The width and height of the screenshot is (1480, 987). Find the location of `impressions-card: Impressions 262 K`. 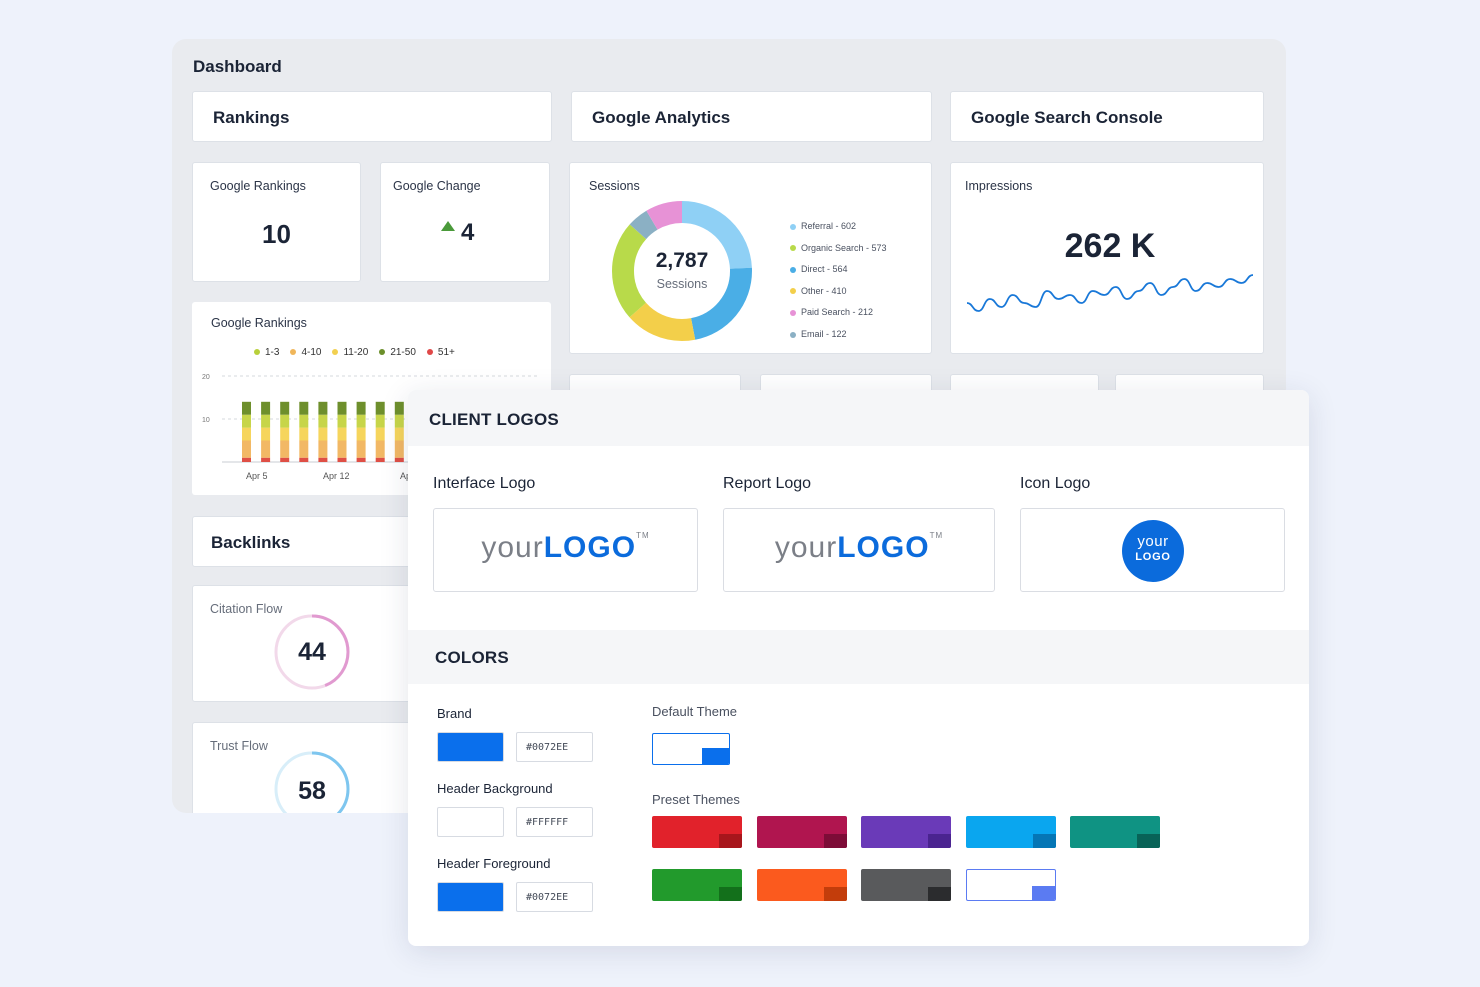

impressions-card: Impressions 262 K is located at coordinates (1107, 258).